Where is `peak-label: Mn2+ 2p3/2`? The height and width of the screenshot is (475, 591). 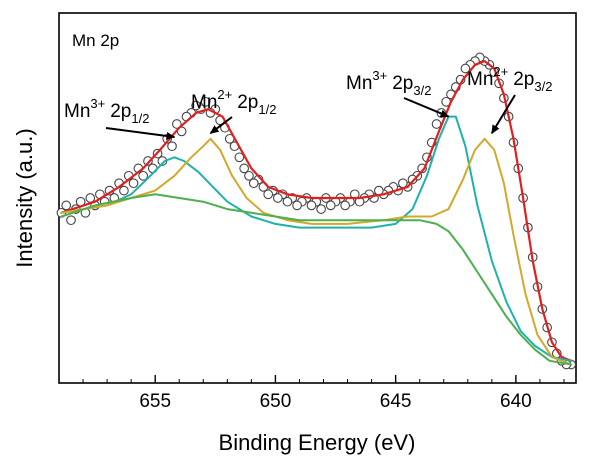 peak-label: Mn2+ 2p3/2 is located at coordinates (509, 79).